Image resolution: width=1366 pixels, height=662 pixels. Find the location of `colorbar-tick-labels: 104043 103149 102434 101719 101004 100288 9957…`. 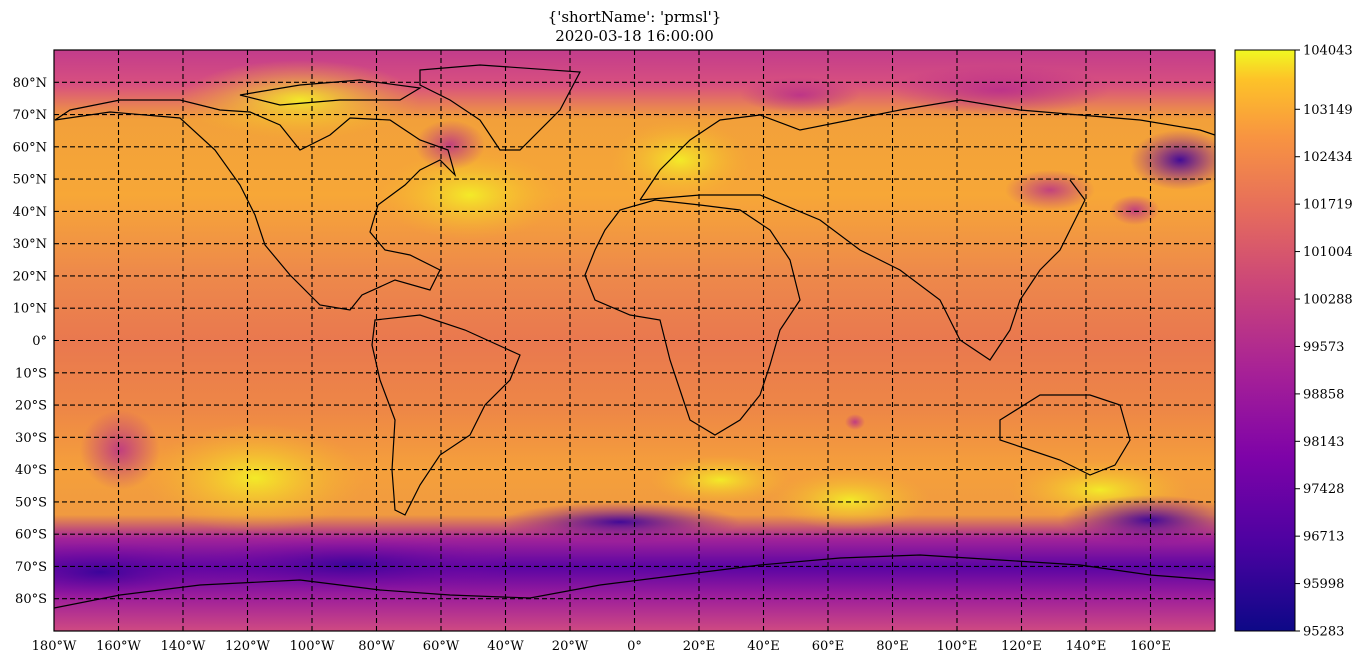

colorbar-tick-labels: 104043 103149 102434 101719 101004 100288 9957… is located at coordinates (1324, 342).